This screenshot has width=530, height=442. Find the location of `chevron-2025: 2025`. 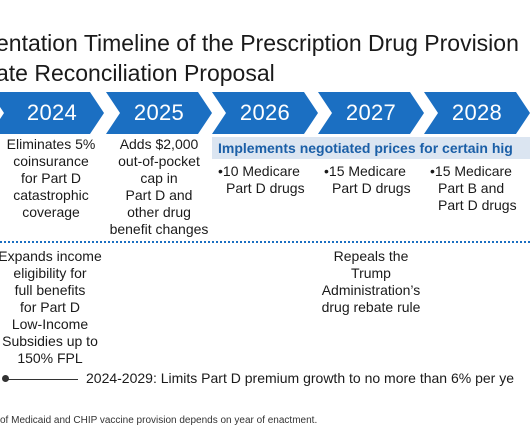

chevron-2025: 2025 is located at coordinates (159, 113).